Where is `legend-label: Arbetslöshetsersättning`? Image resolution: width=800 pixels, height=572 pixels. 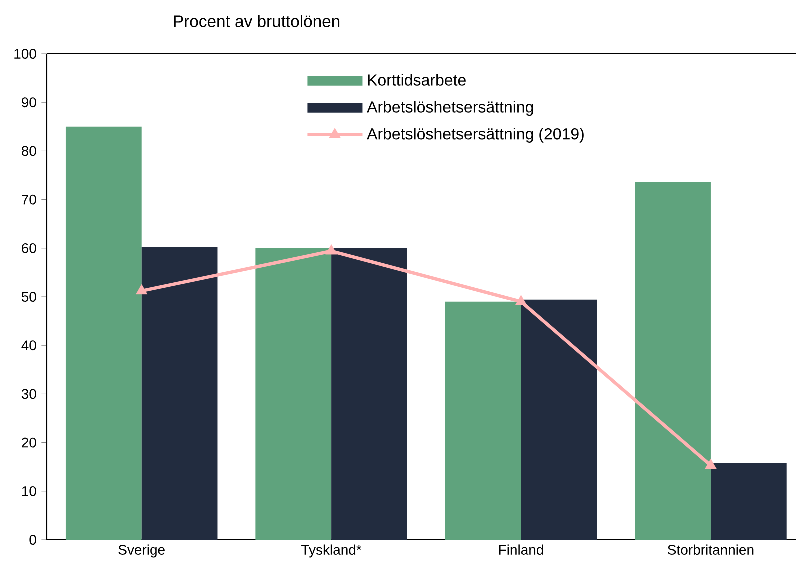 legend-label: Arbetslöshetsersättning is located at coordinates (450, 108).